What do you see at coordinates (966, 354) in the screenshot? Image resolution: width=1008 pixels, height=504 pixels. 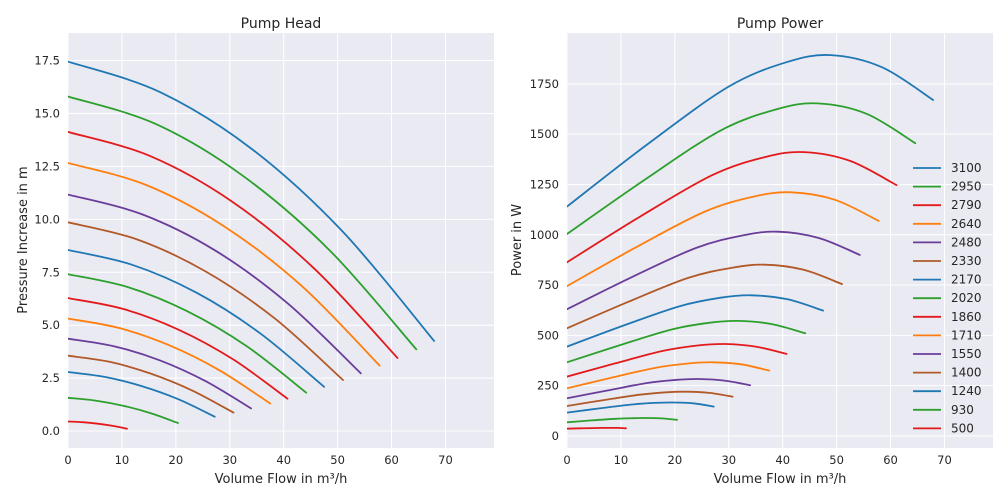 I see `legend-label: 1550` at bounding box center [966, 354].